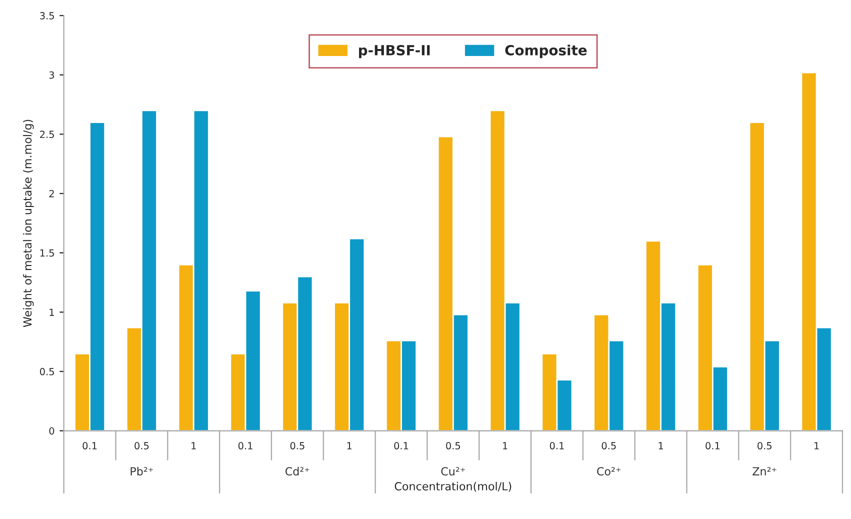 Image resolution: width=851 pixels, height=519 pixels. What do you see at coordinates (394, 51) in the screenshot?
I see `legend-label: p-HBSF-II` at bounding box center [394, 51].